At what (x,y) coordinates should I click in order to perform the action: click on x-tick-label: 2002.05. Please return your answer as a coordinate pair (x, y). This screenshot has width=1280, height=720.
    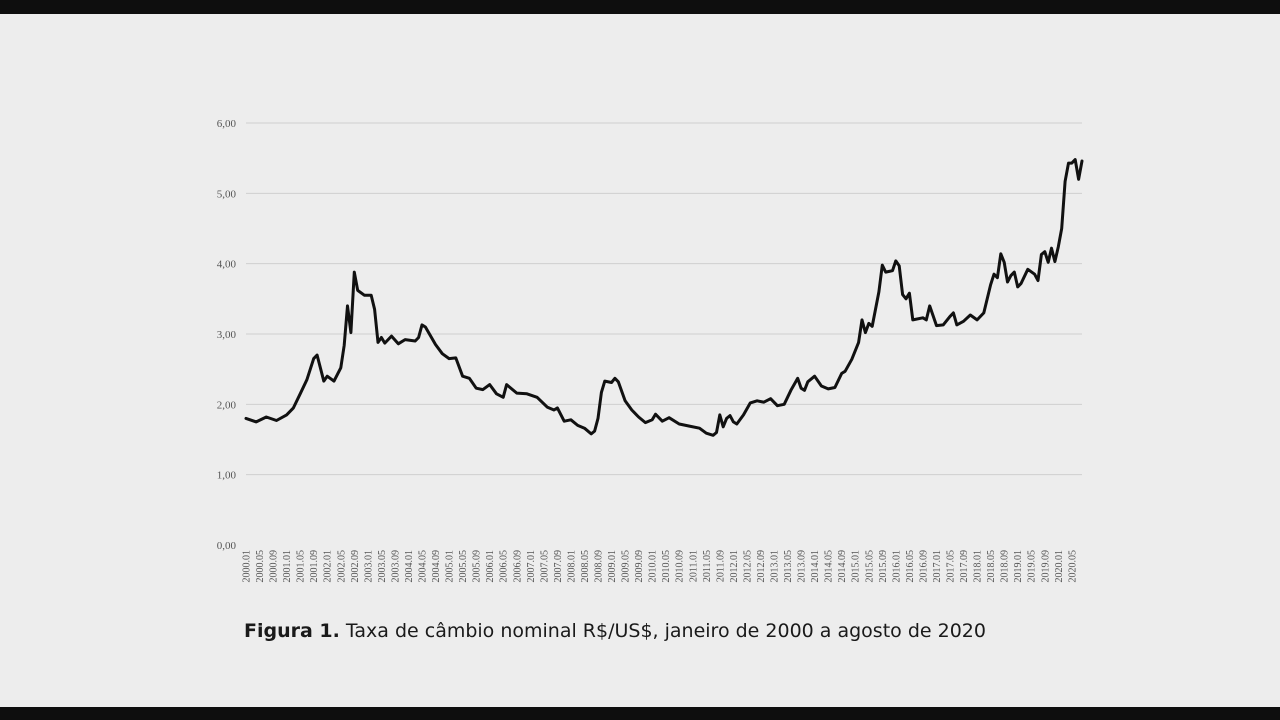
    Looking at the image, I should click on (341, 566).